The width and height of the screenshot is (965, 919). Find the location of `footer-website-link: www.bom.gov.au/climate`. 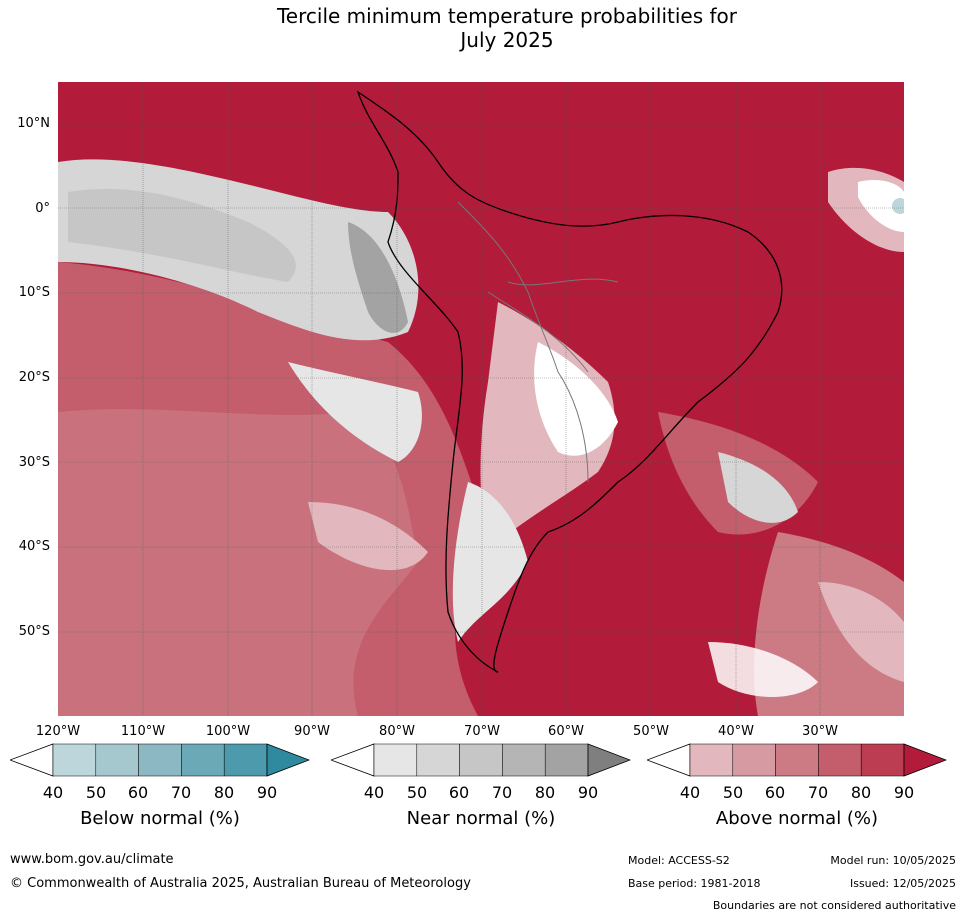

footer-website-link: www.bom.gov.au/climate is located at coordinates (92, 859).